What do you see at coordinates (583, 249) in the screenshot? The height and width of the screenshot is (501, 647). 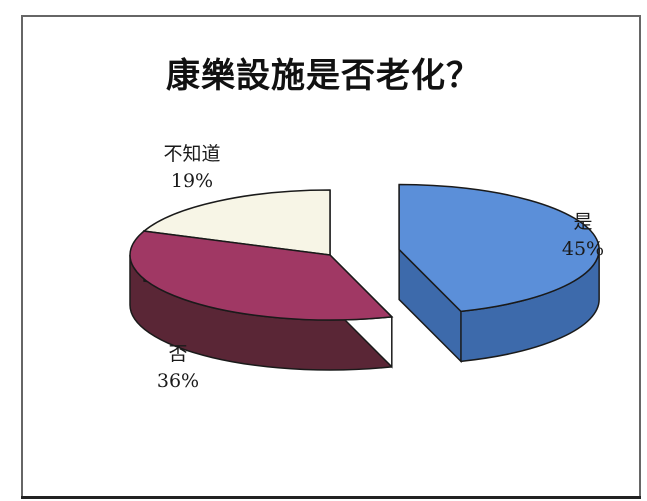 I see `slice-value-是: 45%` at bounding box center [583, 249].